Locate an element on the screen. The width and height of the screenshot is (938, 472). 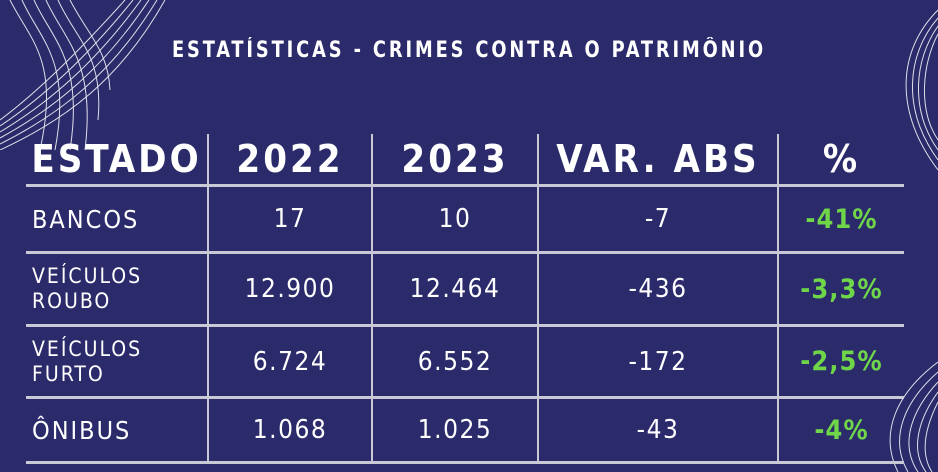
cell-var-abs: -172 is located at coordinates (657, 362).